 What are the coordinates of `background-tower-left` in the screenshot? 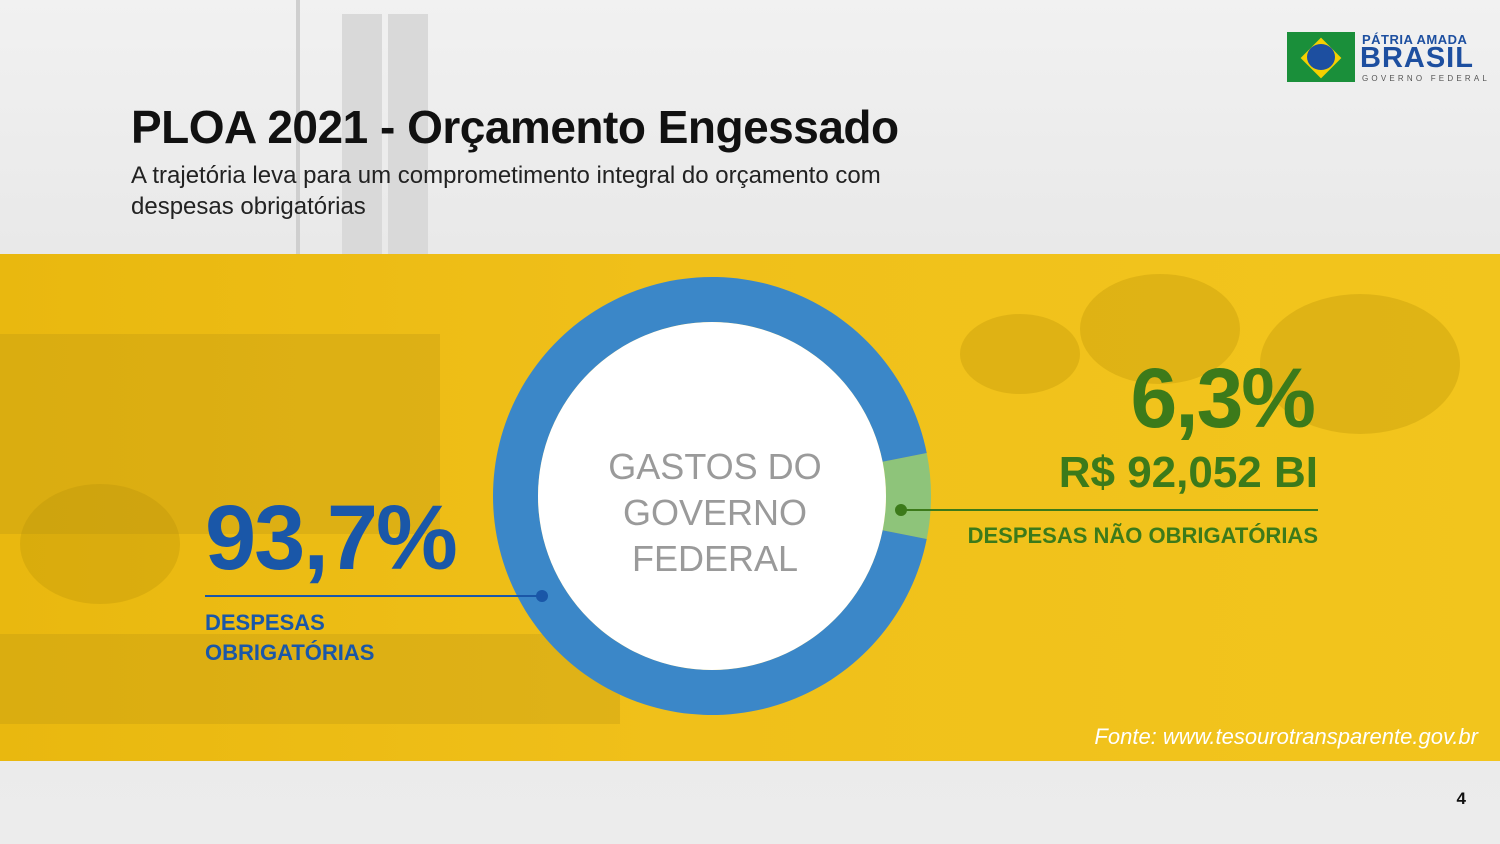 It's located at (362, 134).